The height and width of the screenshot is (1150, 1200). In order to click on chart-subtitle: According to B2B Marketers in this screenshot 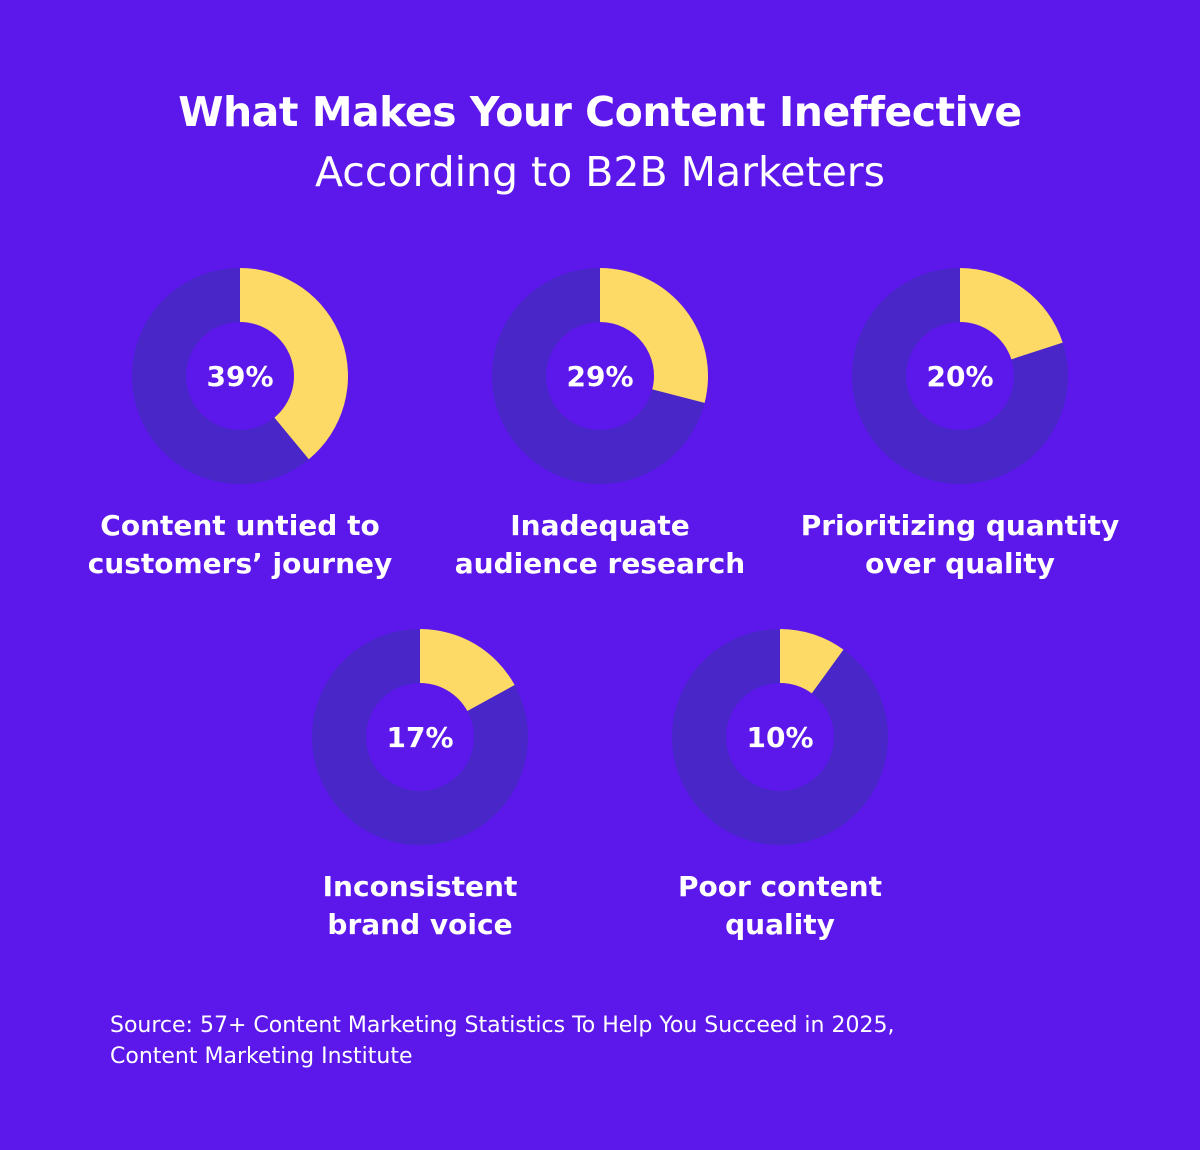, I will do `click(600, 172)`.